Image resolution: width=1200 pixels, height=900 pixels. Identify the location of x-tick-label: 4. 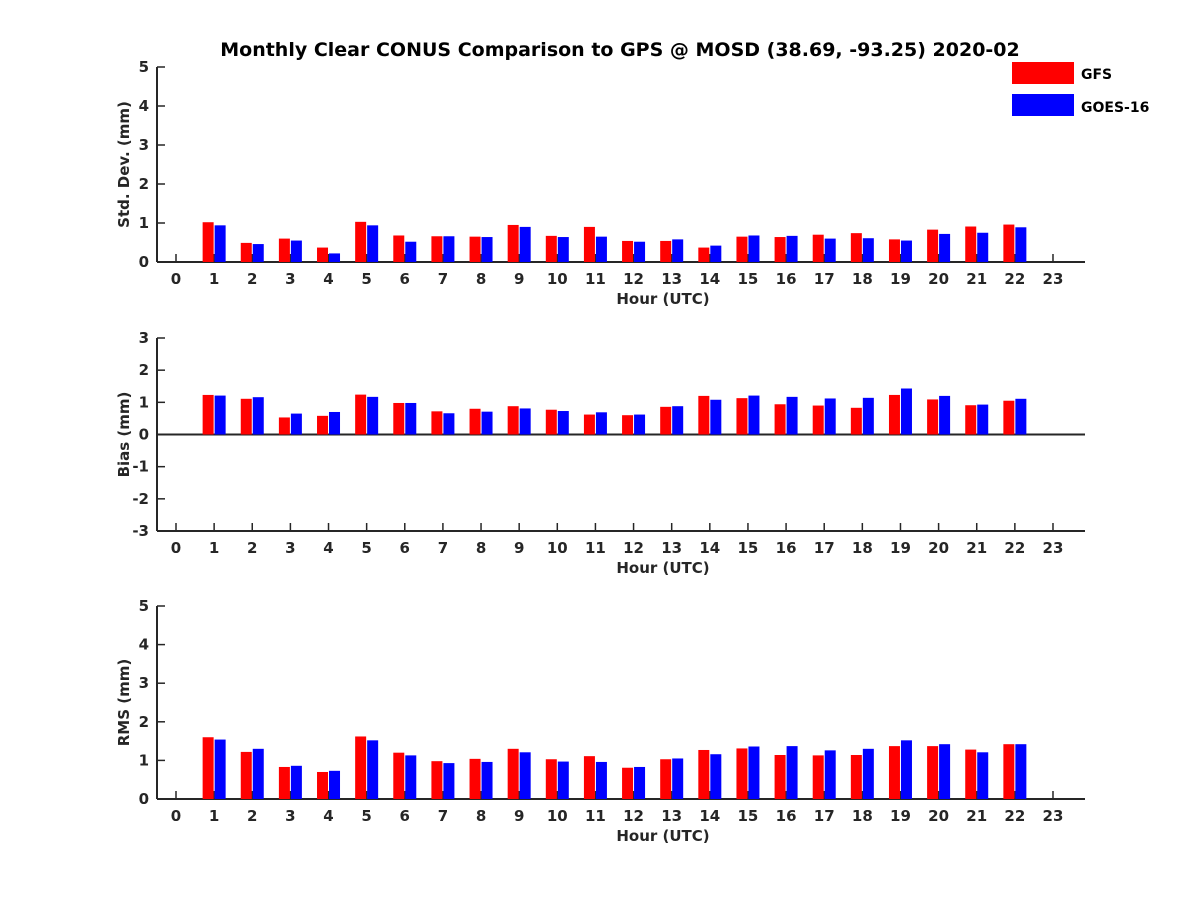
(328, 279).